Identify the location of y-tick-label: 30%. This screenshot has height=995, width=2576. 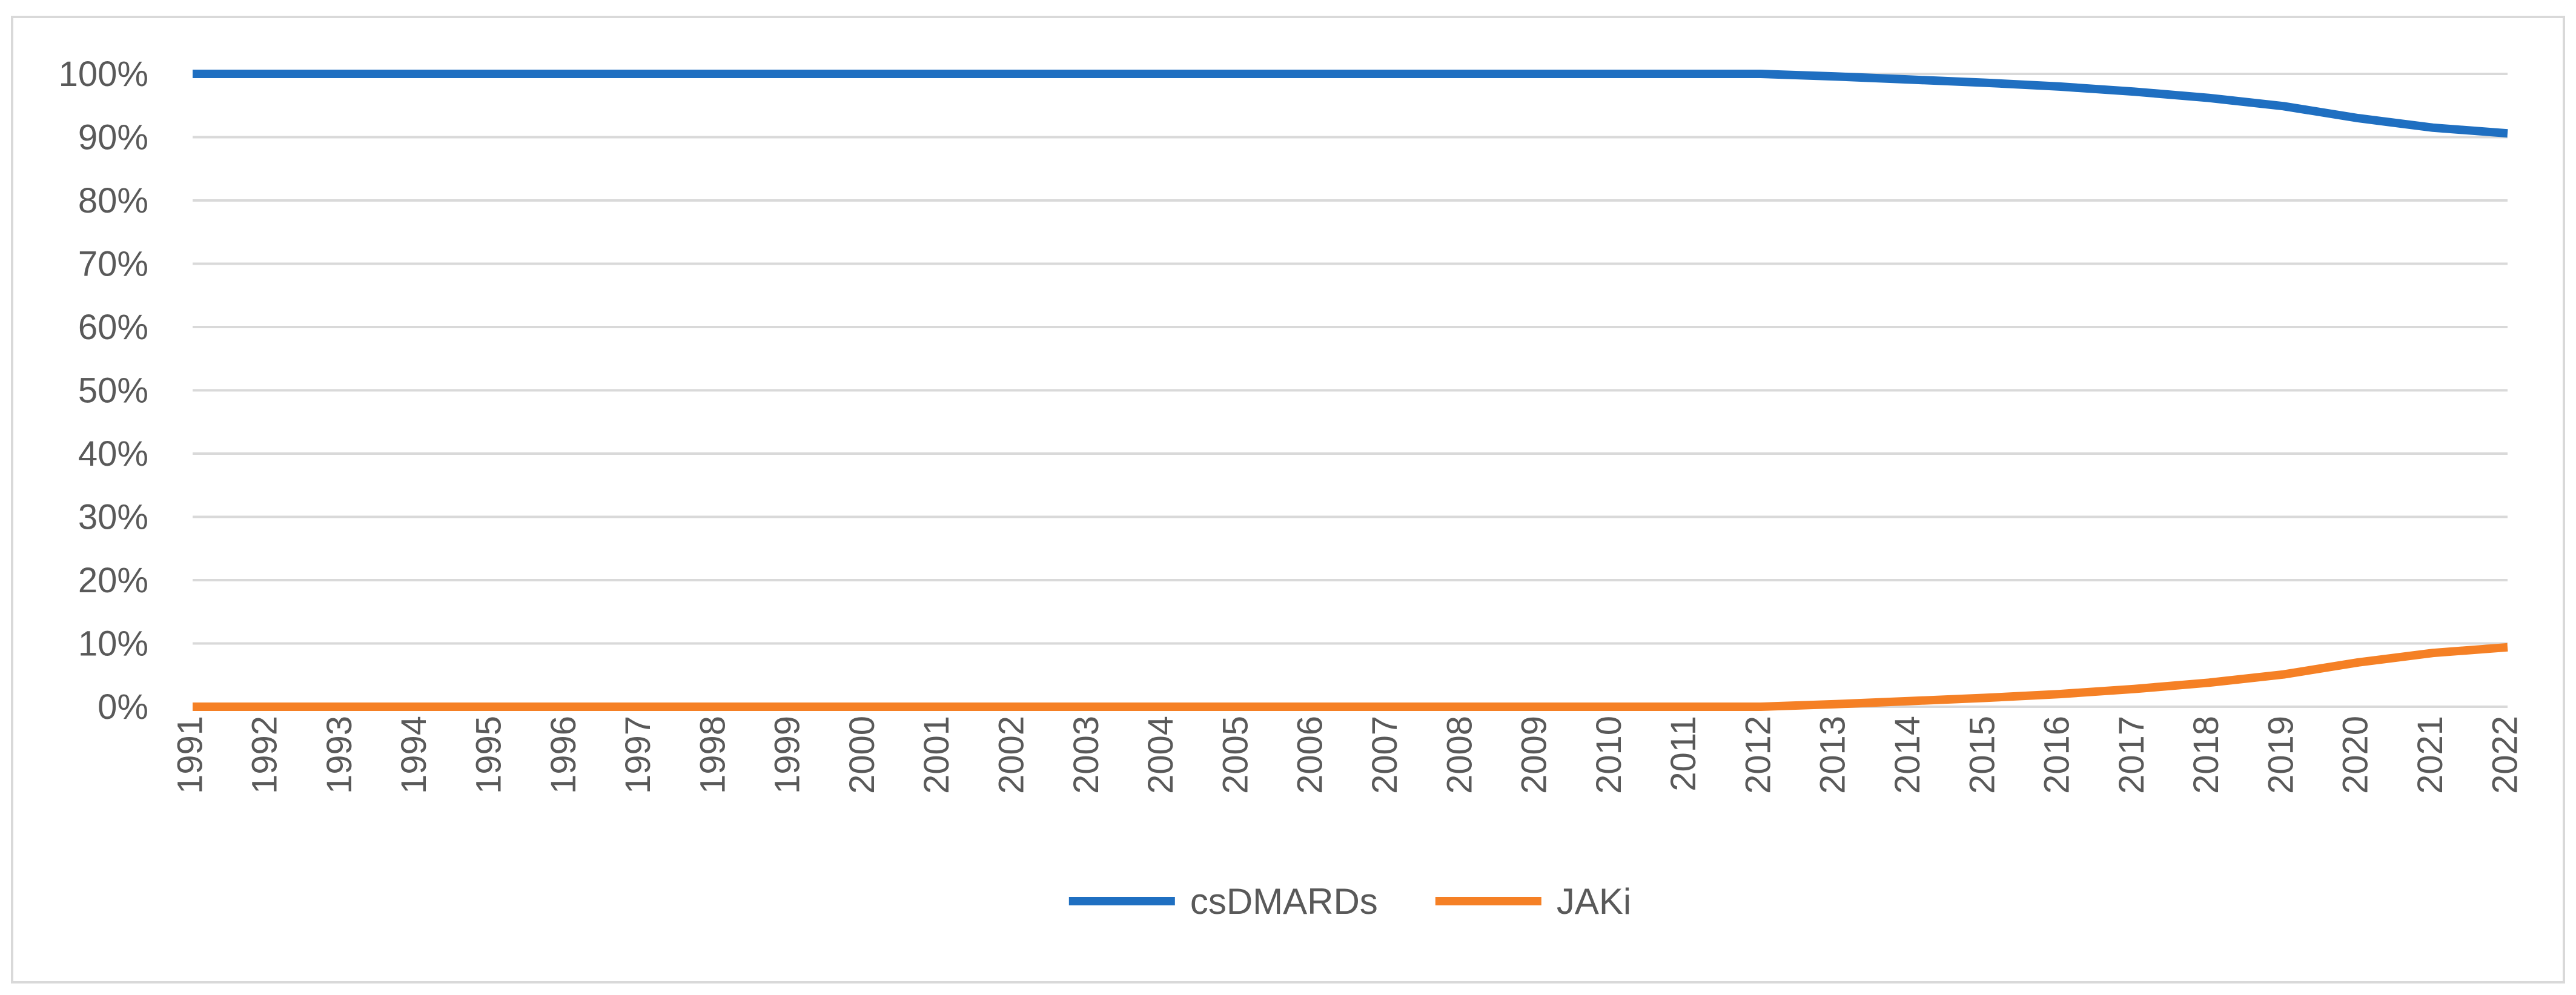
(113, 517).